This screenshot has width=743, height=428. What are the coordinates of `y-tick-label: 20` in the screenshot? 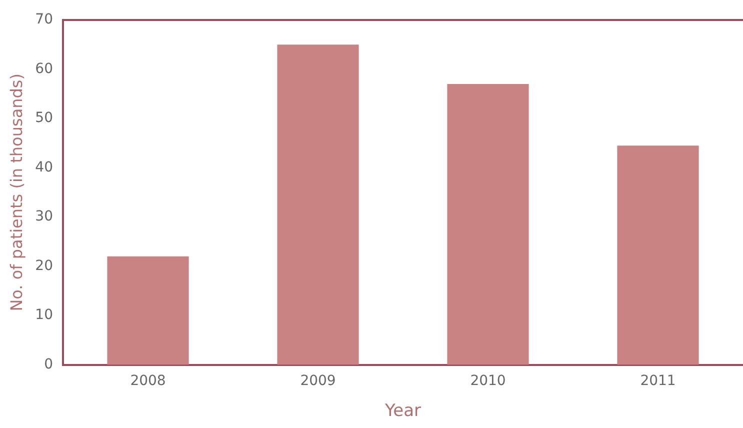 It's located at (44, 266).